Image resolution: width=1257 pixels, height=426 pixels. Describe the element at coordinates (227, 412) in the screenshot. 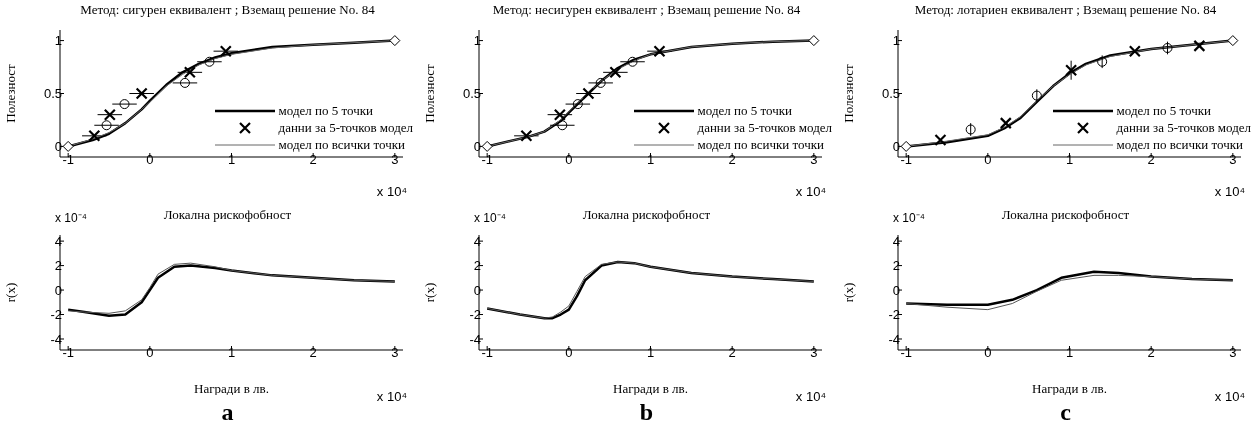

I see `text: a` at that location.